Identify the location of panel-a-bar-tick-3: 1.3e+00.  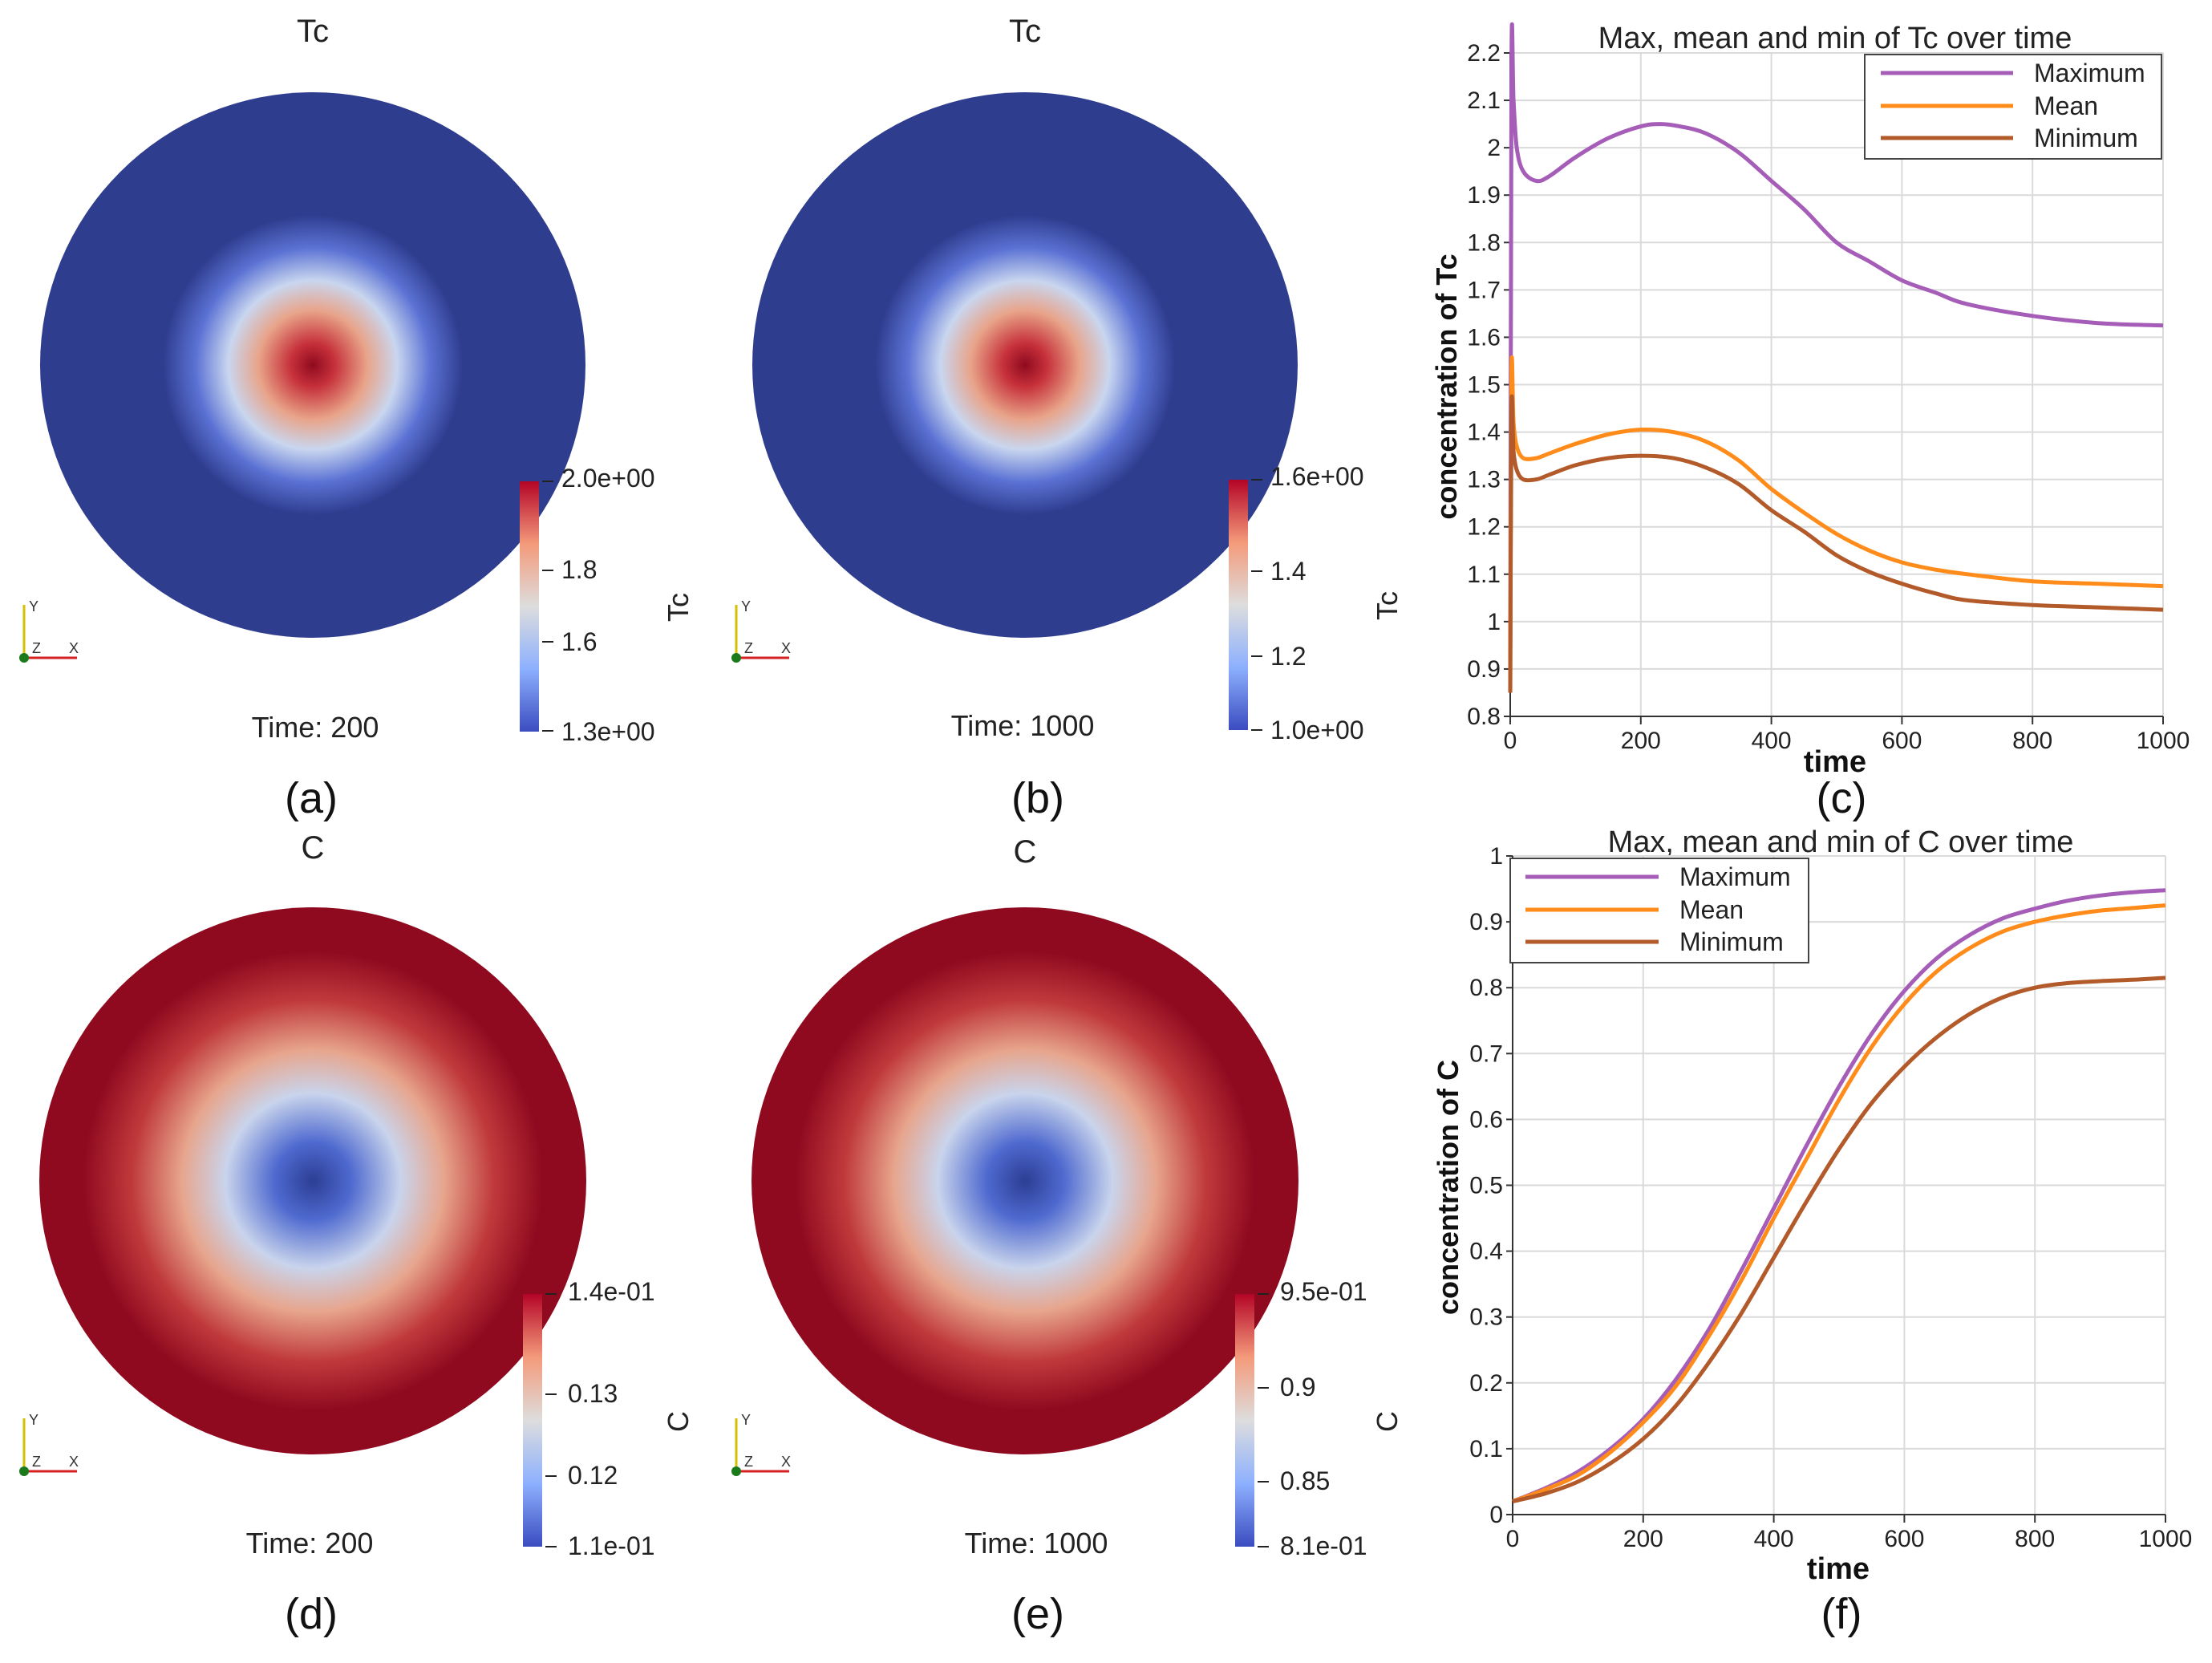
(608, 731).